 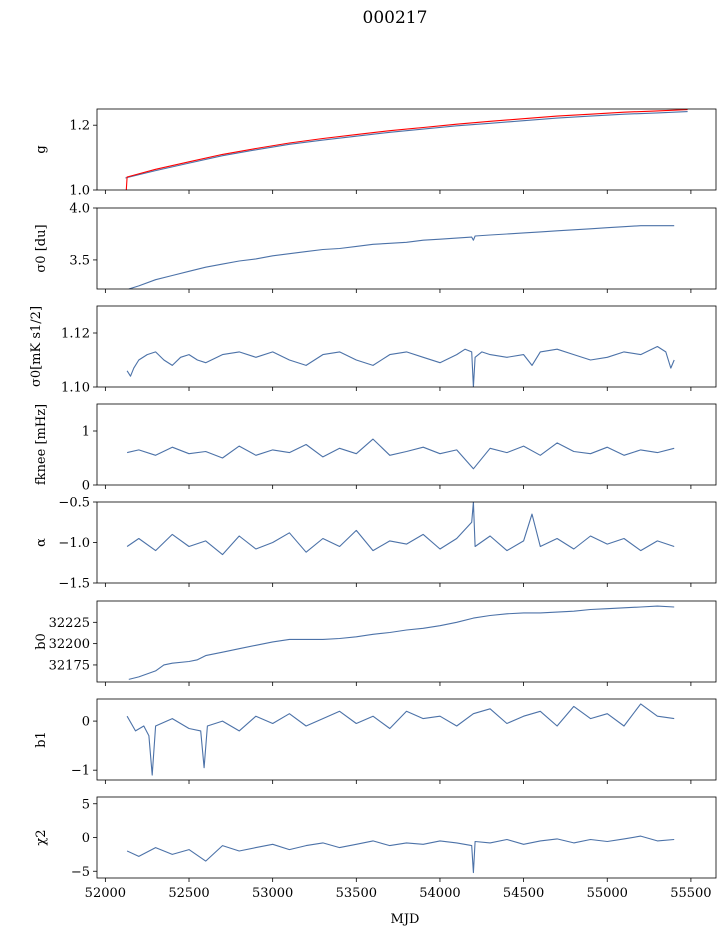 What do you see at coordinates (74, 584) in the screenshot?
I see `y-tick-label-4-0: −1.5` at bounding box center [74, 584].